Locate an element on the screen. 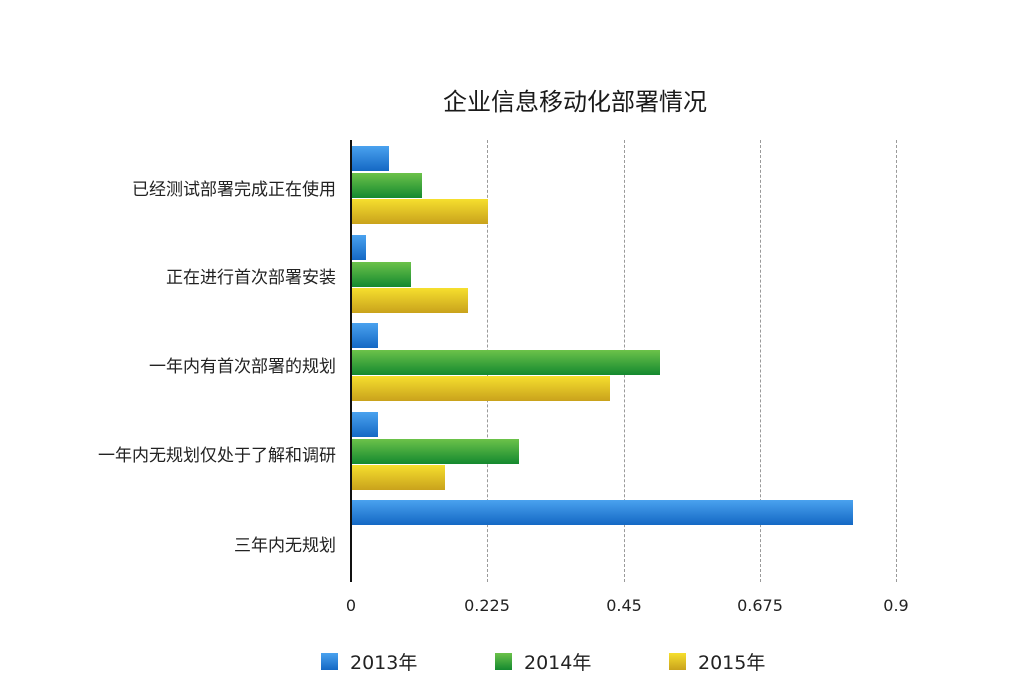 The height and width of the screenshot is (688, 1024). legend-swatch-blue-icon is located at coordinates (329, 661).